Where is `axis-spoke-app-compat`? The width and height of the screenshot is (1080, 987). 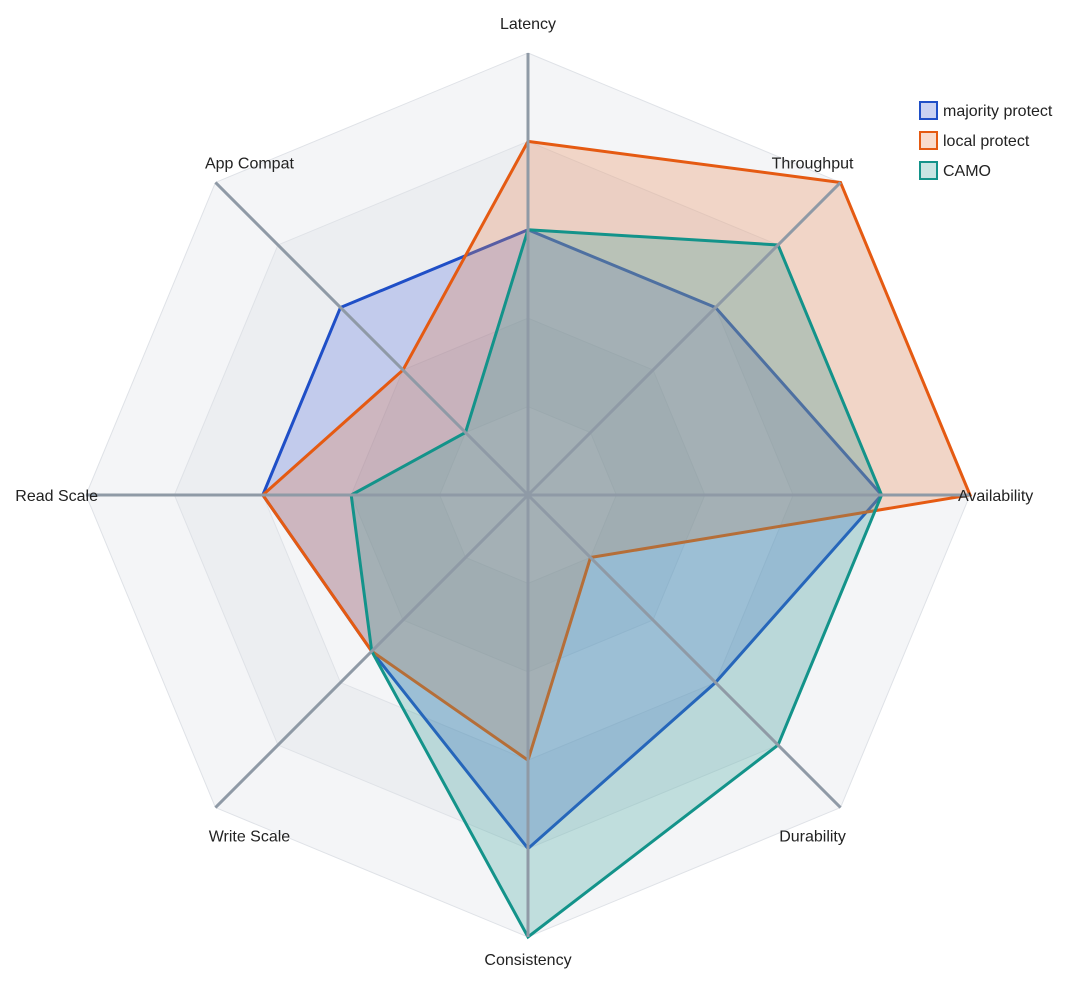
axis-spoke-app-compat is located at coordinates (372, 339).